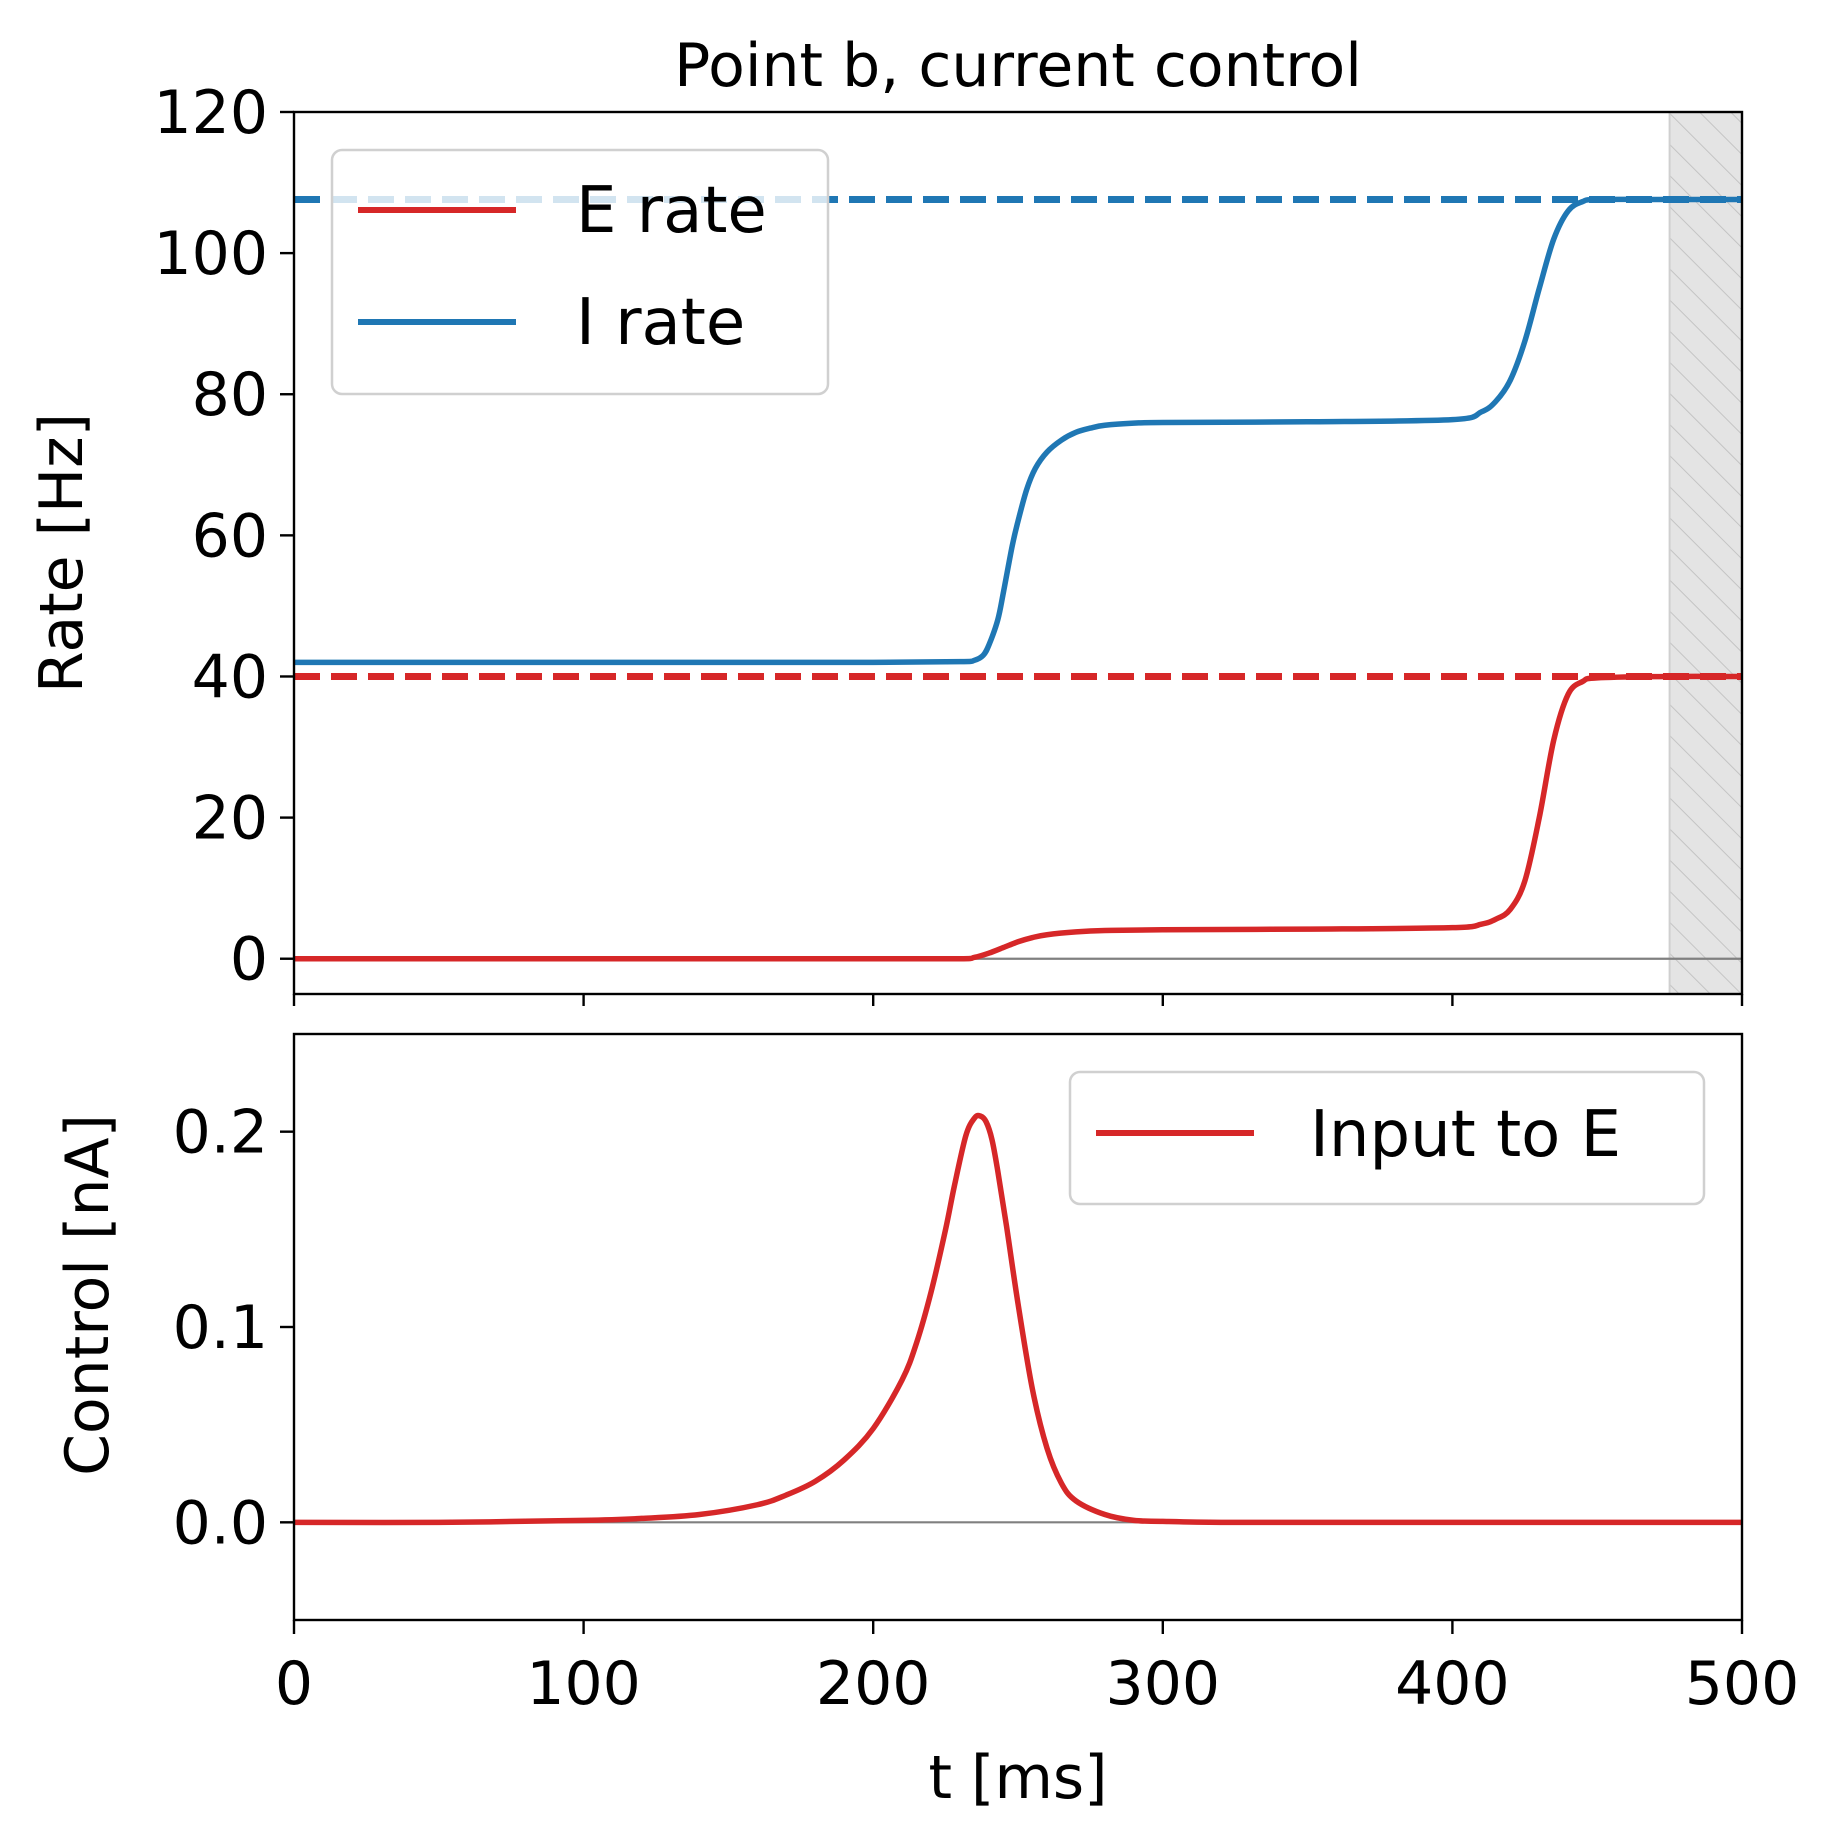  Describe the element at coordinates (230, 536) in the screenshot. I see `top-y-tick-label: 60` at that location.